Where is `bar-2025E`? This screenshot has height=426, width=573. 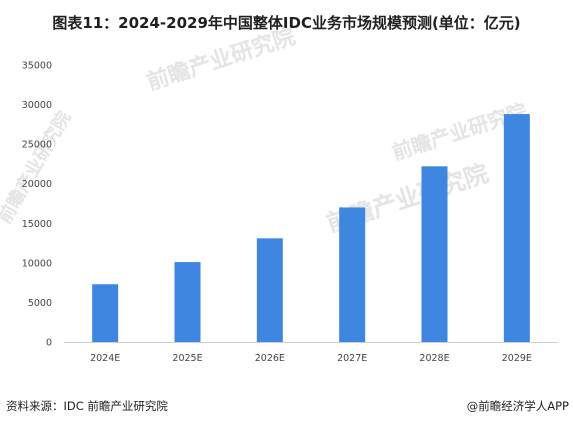
bar-2025E is located at coordinates (187, 302).